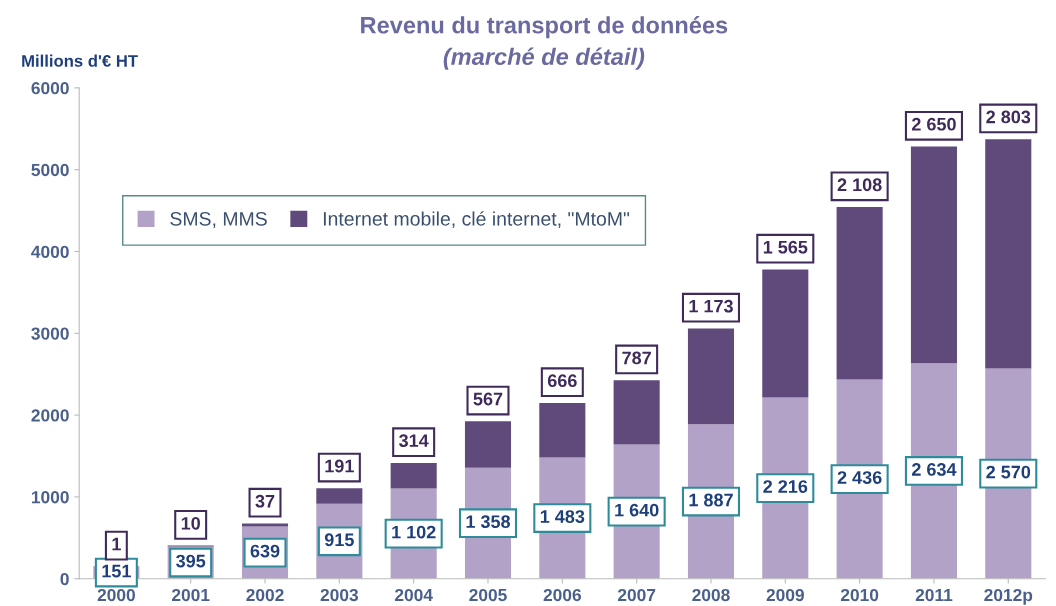 The width and height of the screenshot is (1056, 606). I want to click on y-tick-label: 6000, so click(50, 88).